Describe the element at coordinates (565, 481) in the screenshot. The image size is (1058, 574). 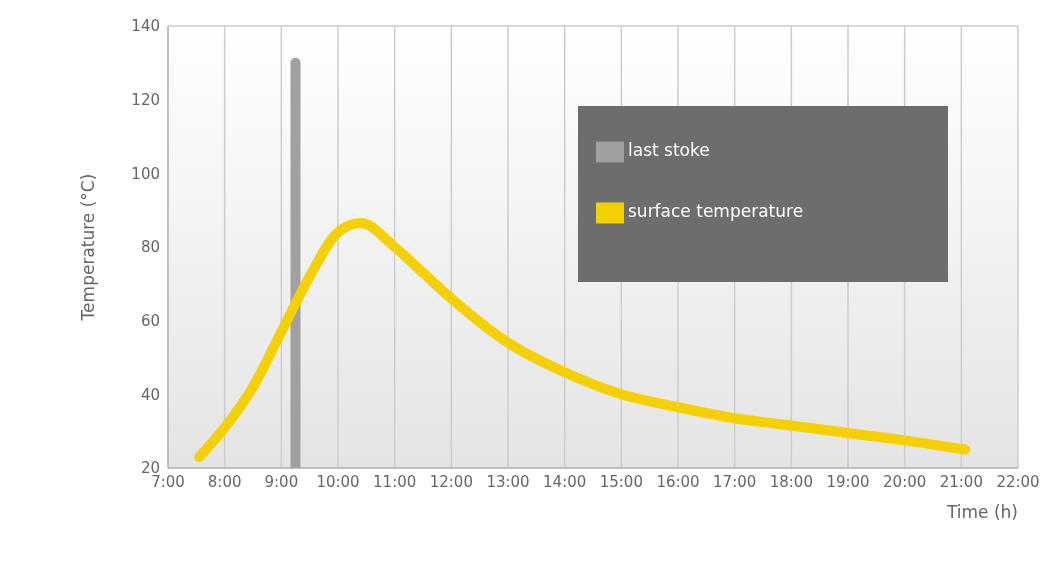
I see `x-tick-label: 14:00` at that location.